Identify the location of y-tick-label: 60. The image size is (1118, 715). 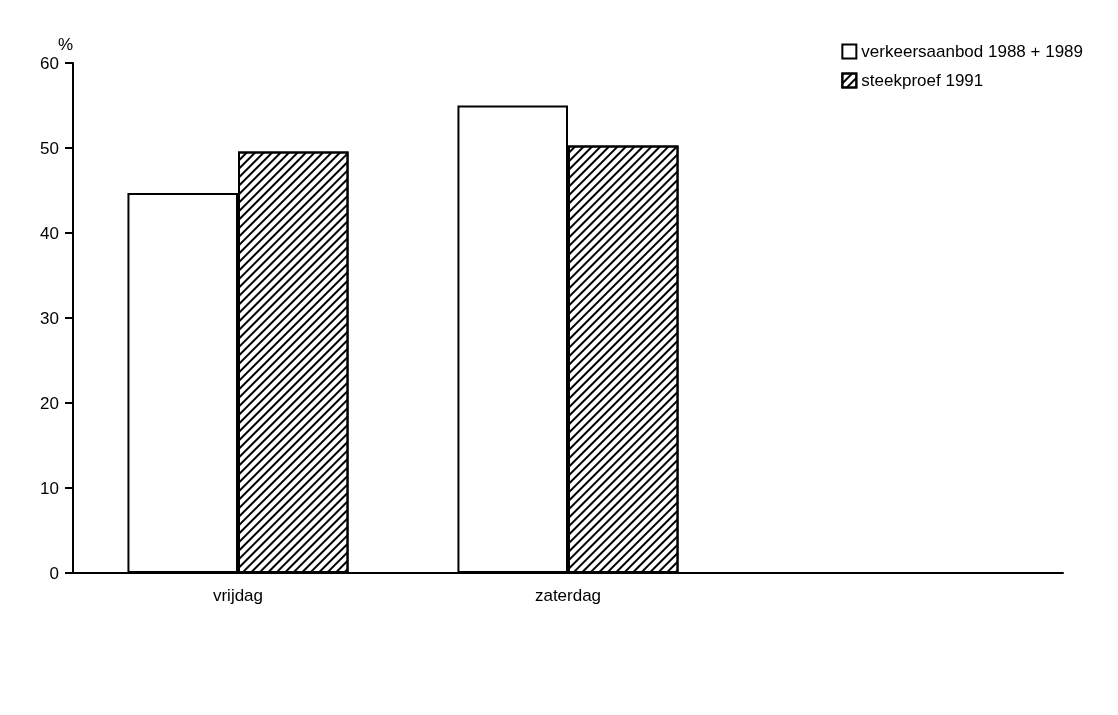
(49, 63).